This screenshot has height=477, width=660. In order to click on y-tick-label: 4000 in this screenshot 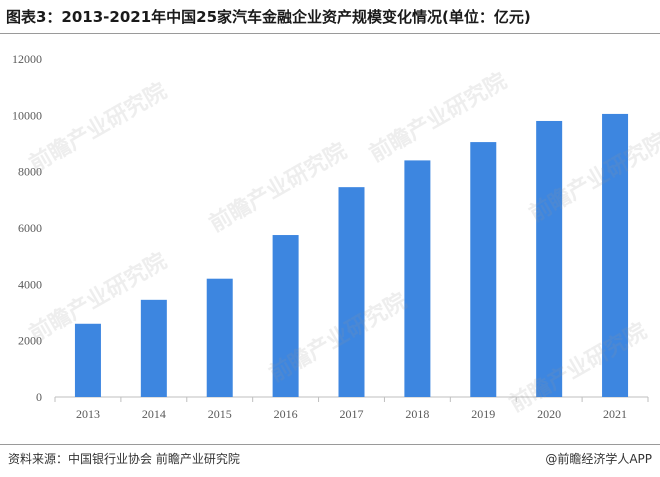, I will do `click(30, 284)`.